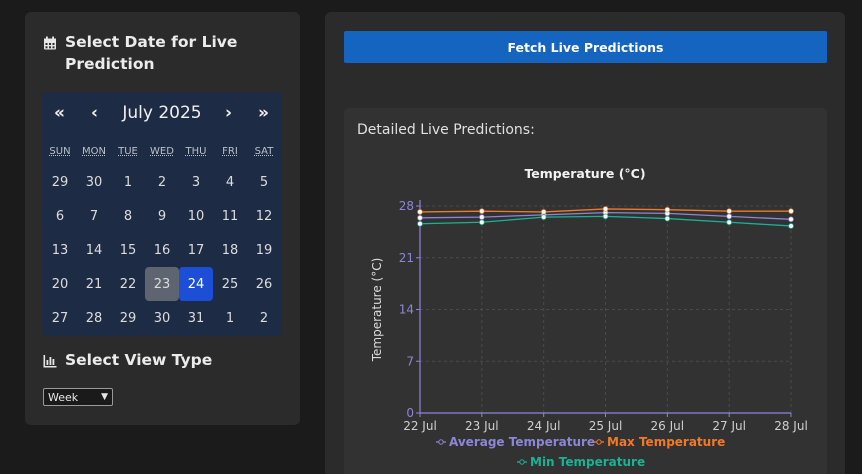 The height and width of the screenshot is (474, 862). I want to click on calendar-day: 22, so click(128, 284).